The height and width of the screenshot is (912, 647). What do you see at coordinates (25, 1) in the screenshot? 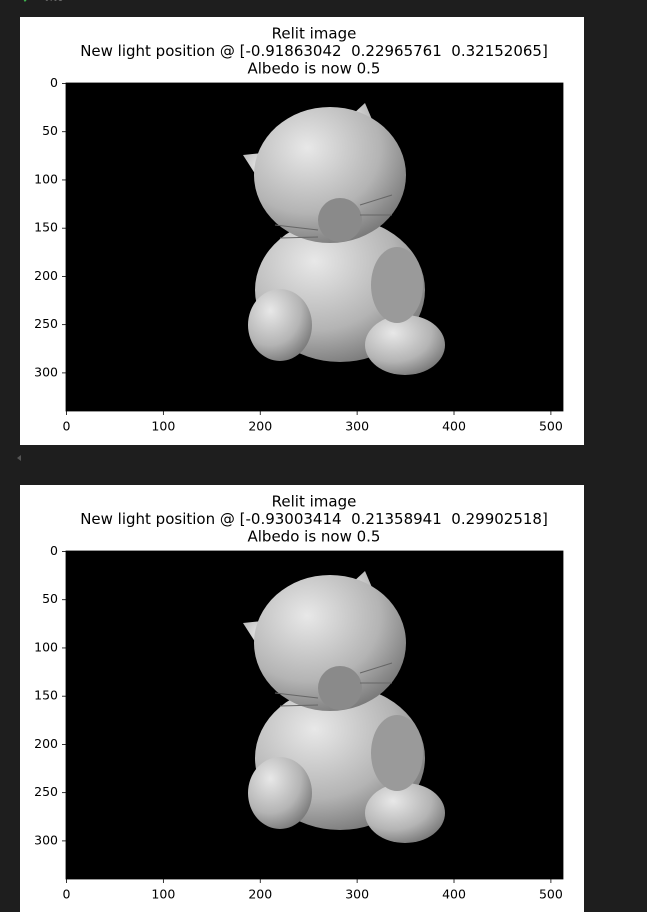
I see `success-check` at bounding box center [25, 1].